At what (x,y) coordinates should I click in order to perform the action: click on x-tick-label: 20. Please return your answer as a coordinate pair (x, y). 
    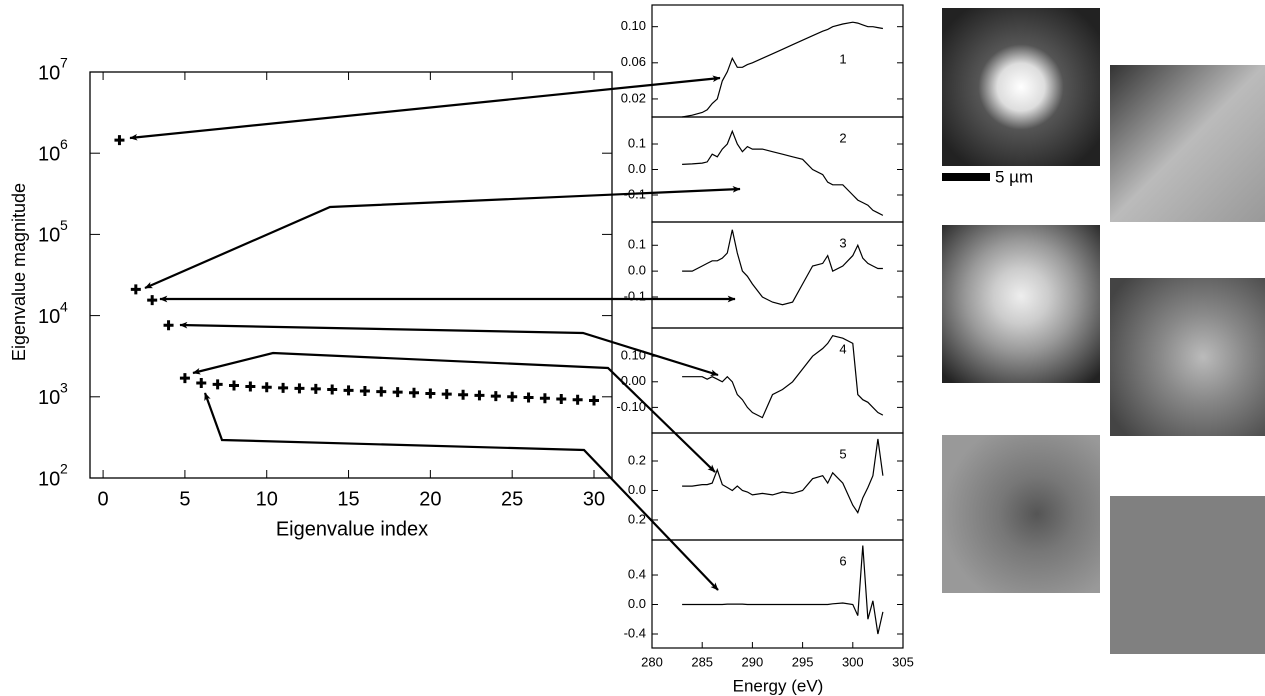
    Looking at the image, I should click on (430, 499).